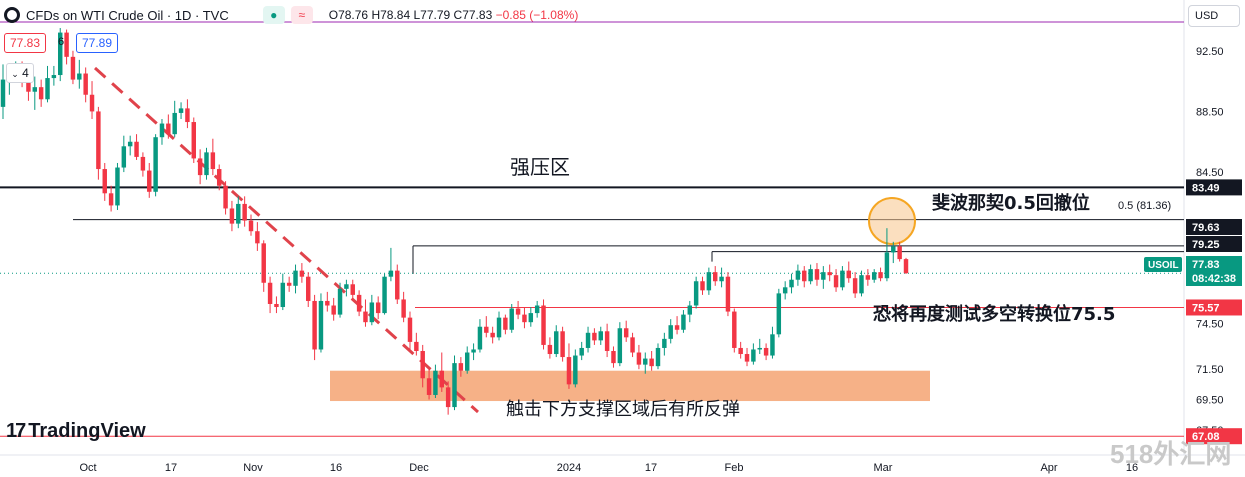 The width and height of the screenshot is (1245, 477). I want to click on x-tick-label: Mar, so click(883, 468).